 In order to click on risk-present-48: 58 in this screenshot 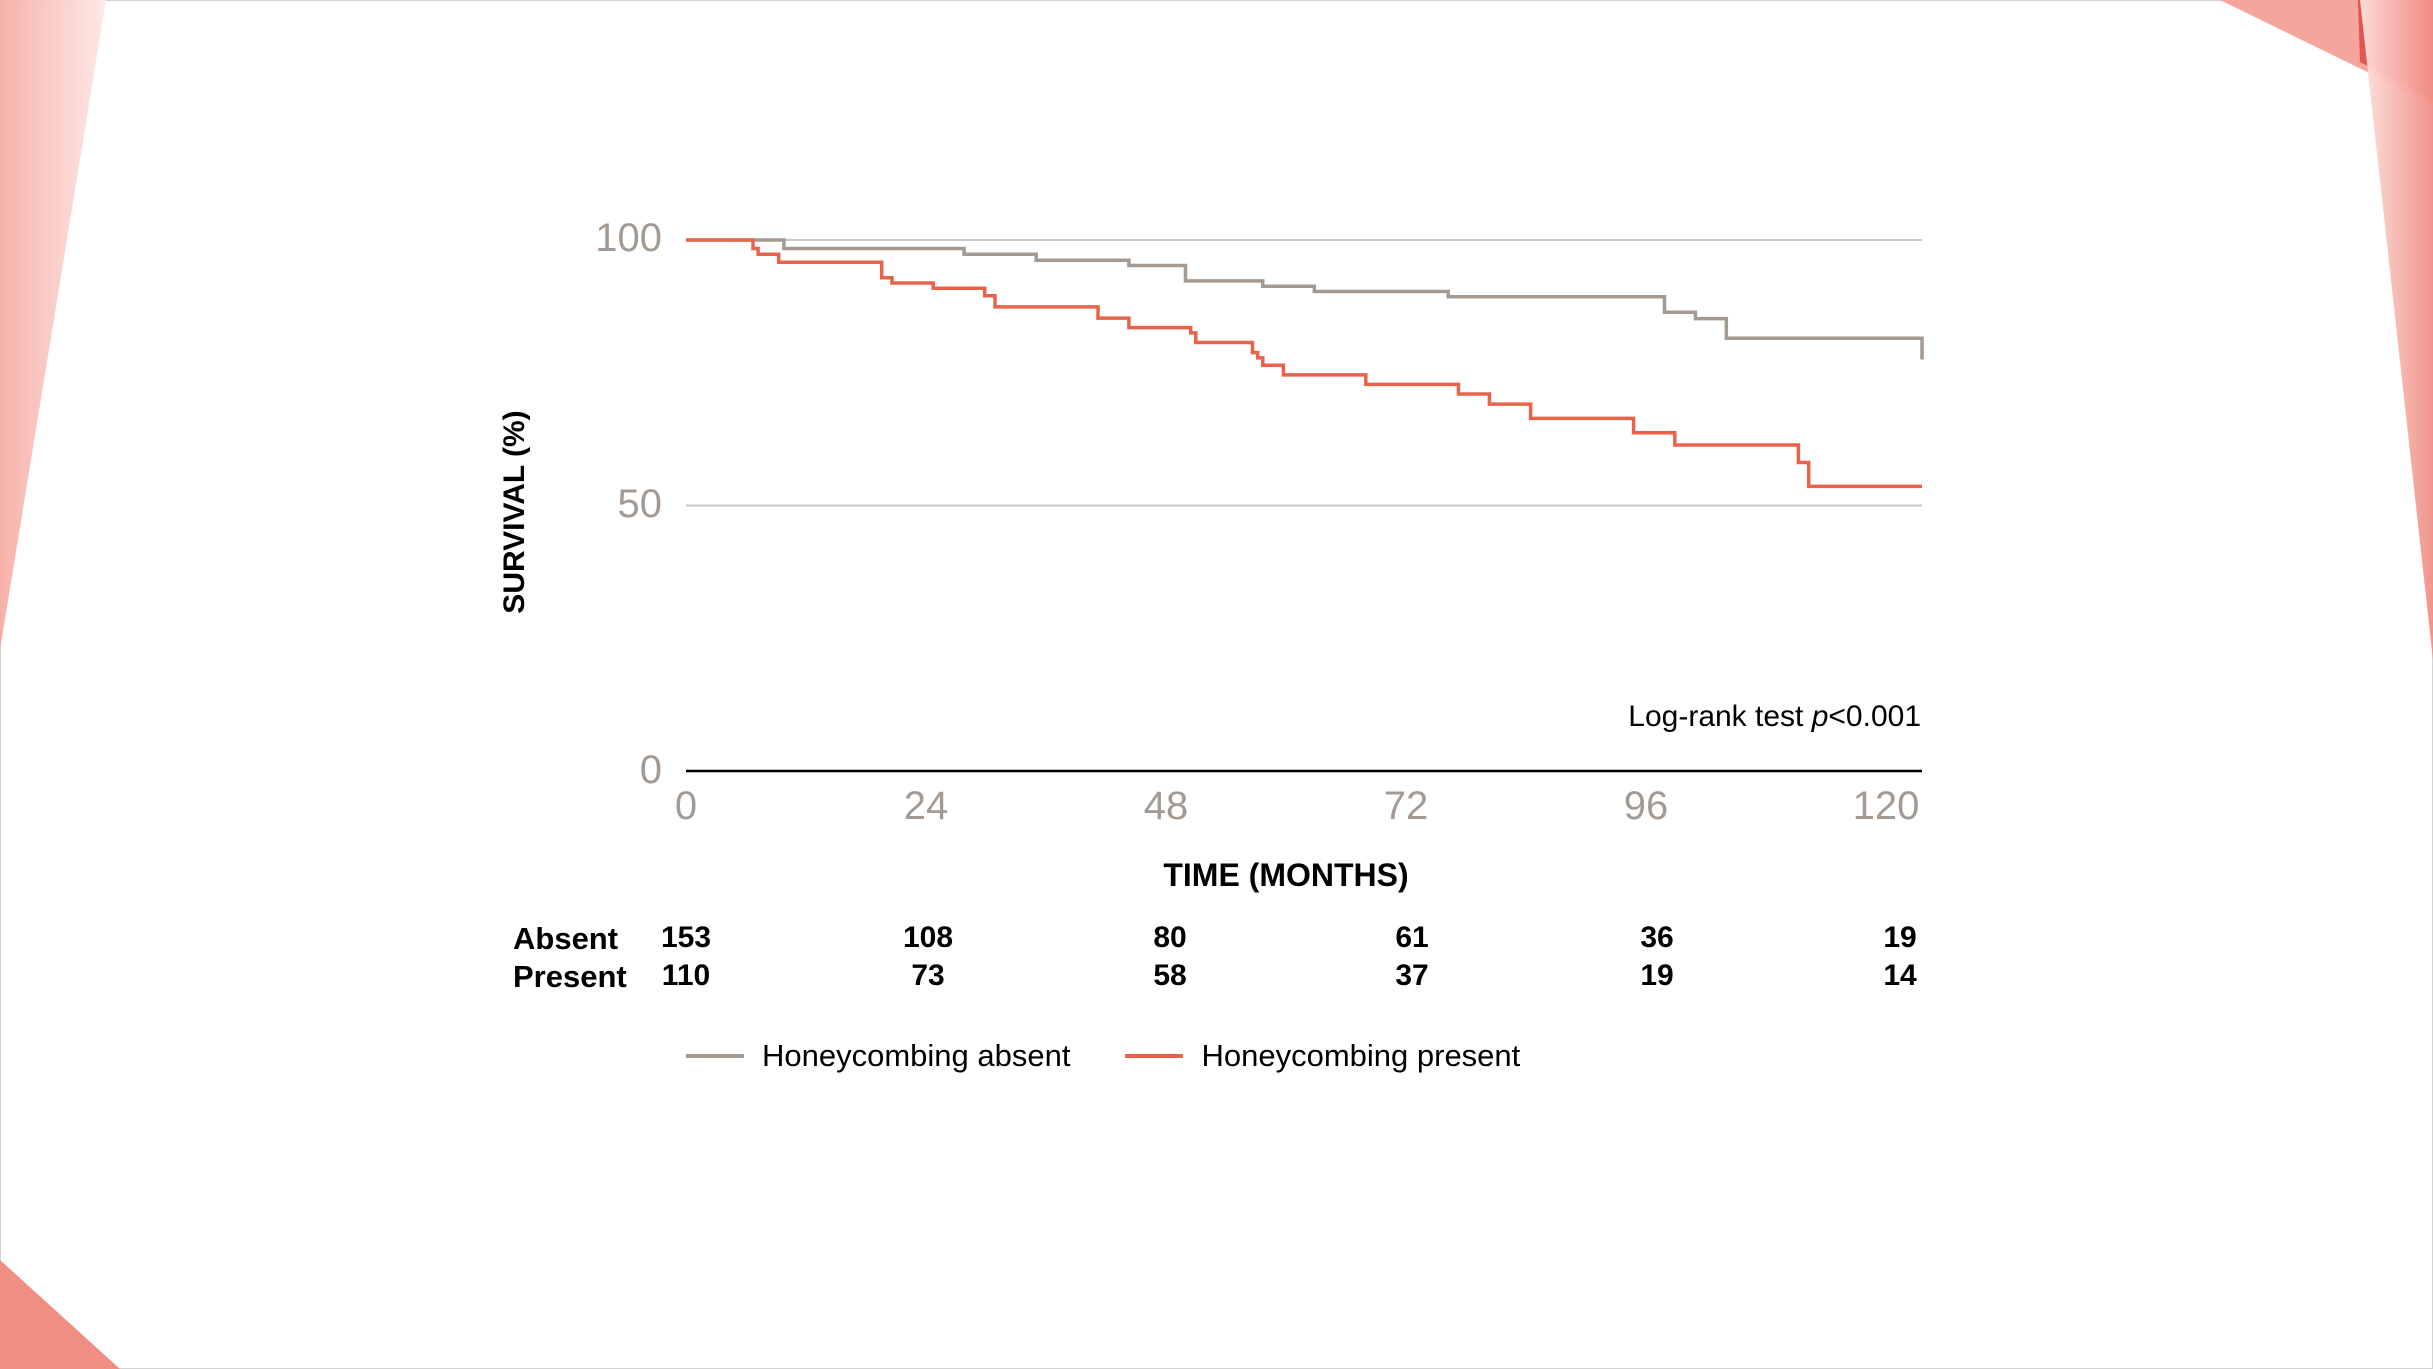, I will do `click(1170, 975)`.